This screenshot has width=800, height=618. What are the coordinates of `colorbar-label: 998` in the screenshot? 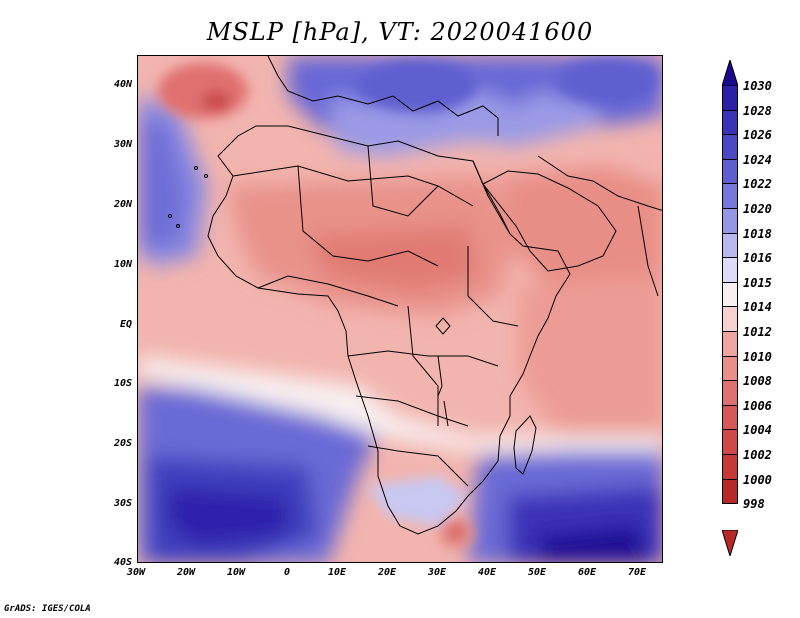 It's located at (754, 504).